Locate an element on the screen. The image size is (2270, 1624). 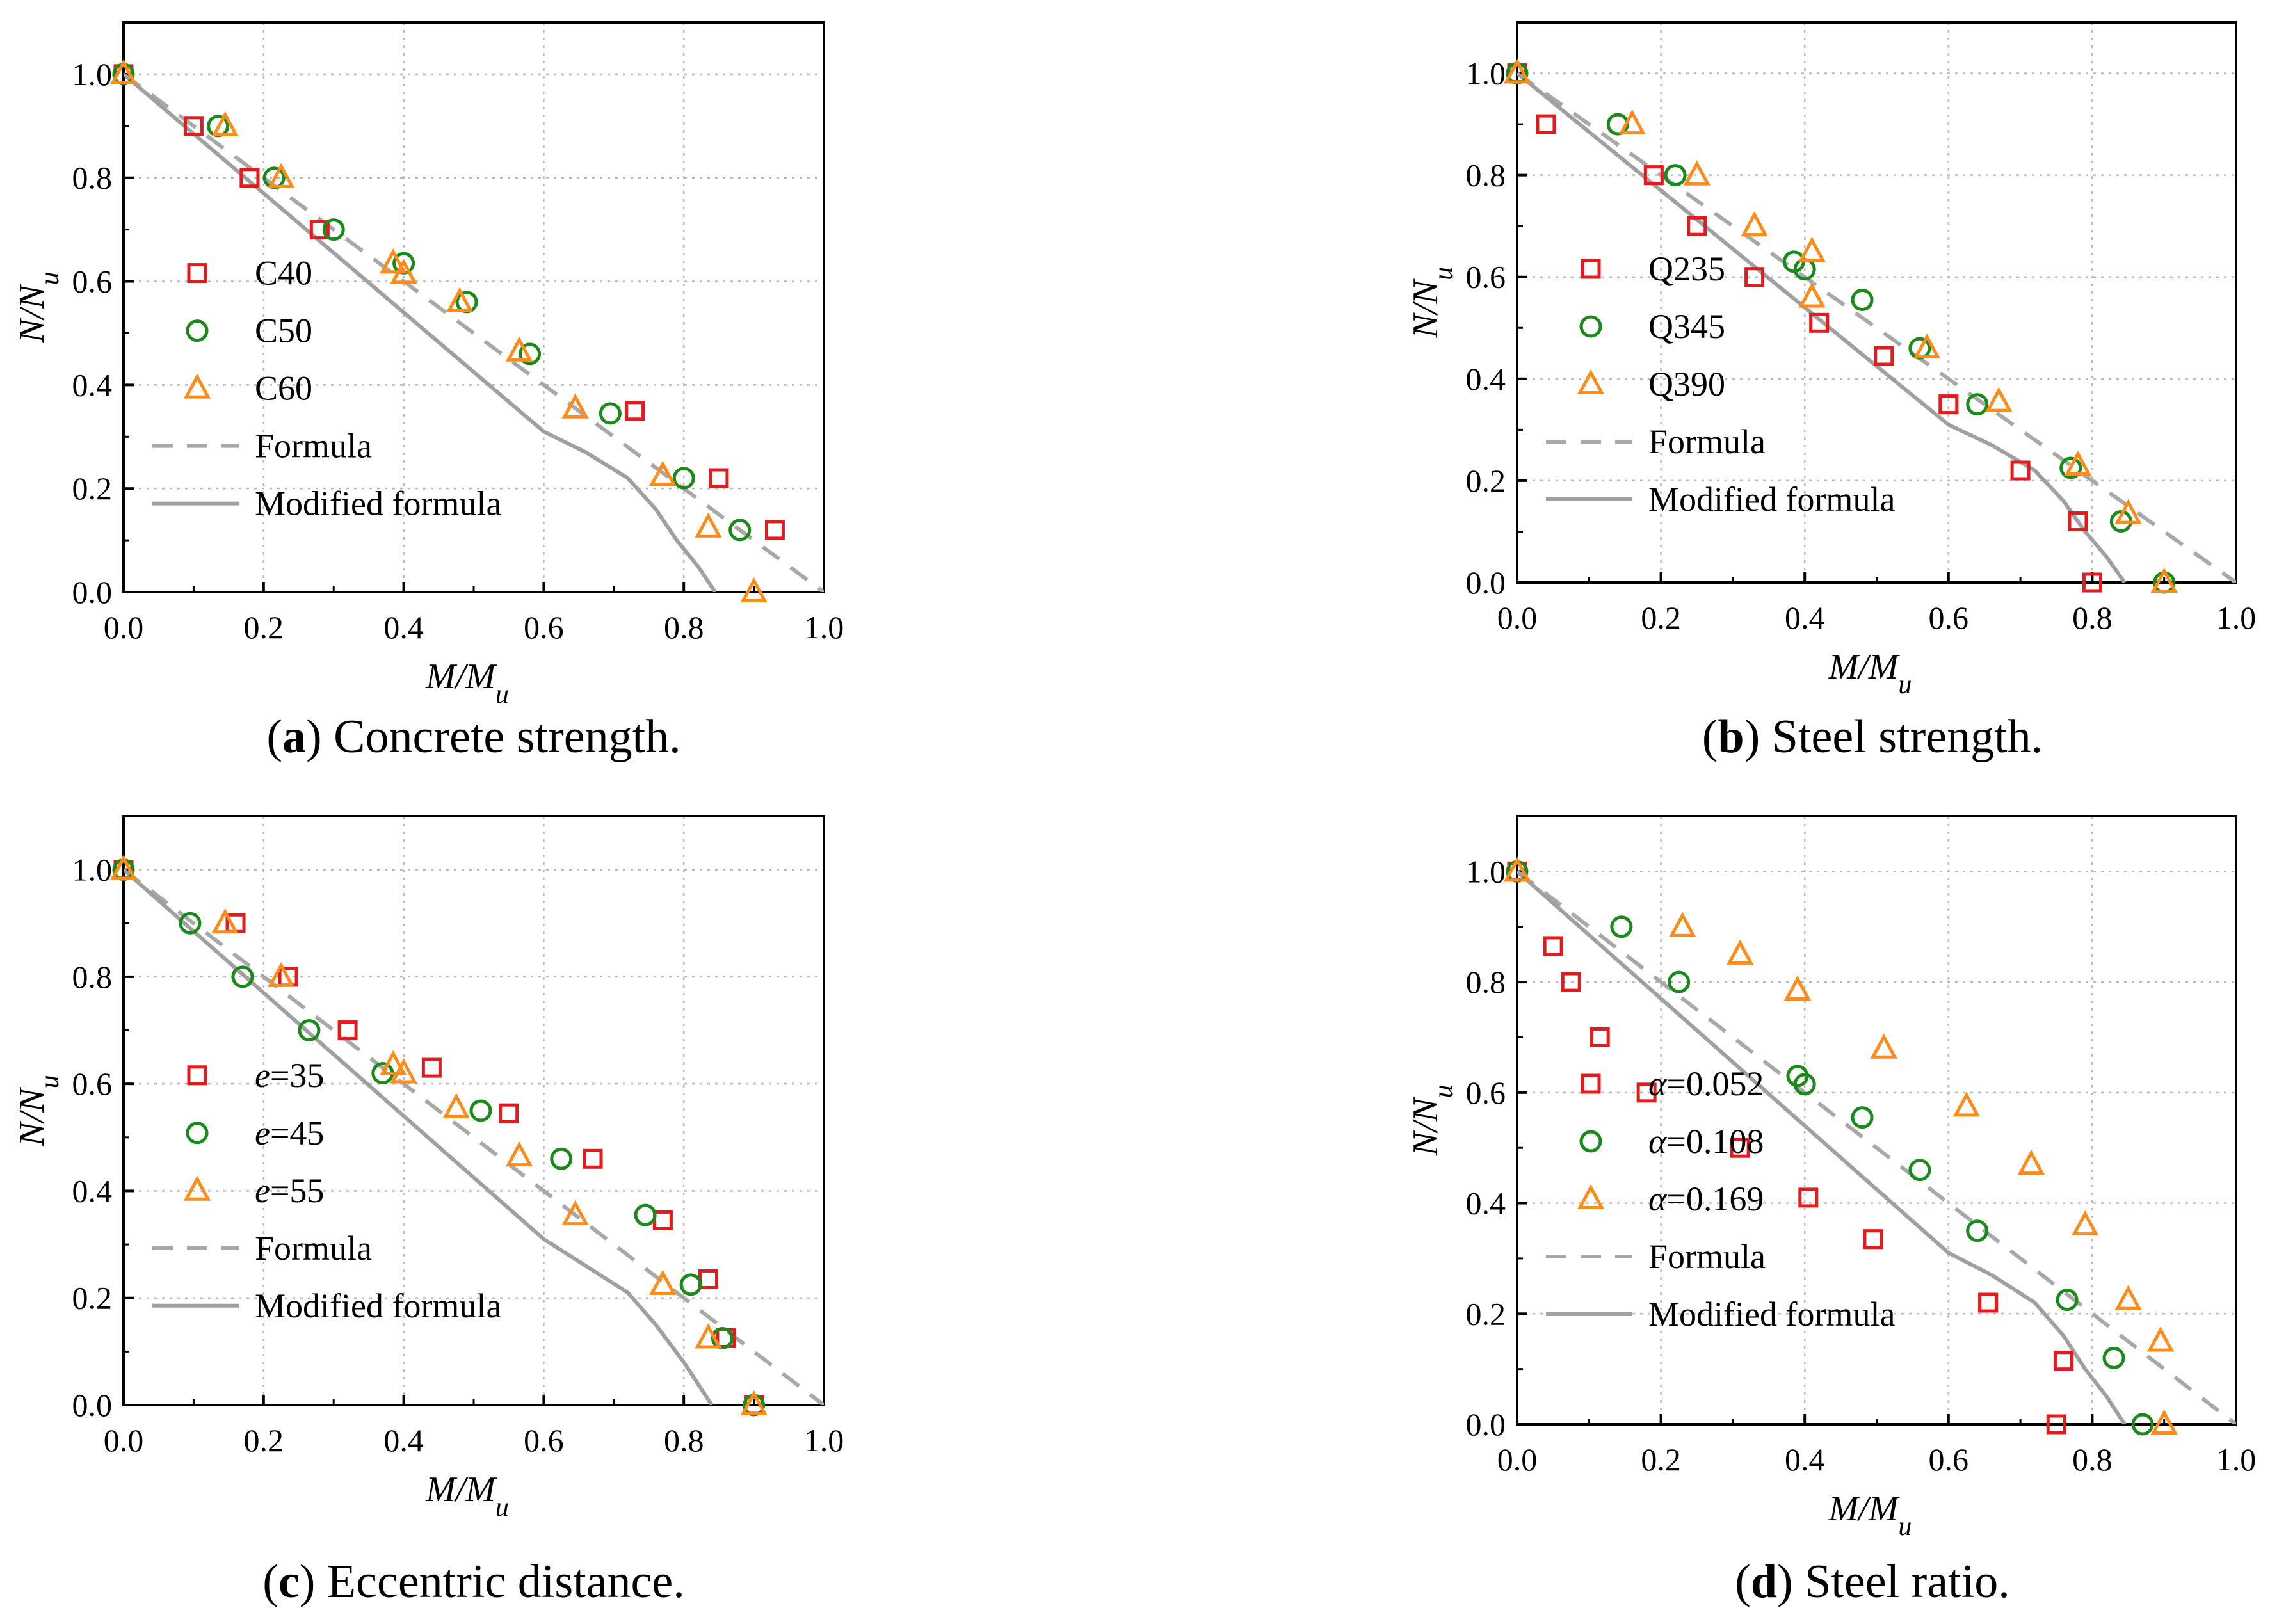
x-tick-label: 0.2 is located at coordinates (264, 627).